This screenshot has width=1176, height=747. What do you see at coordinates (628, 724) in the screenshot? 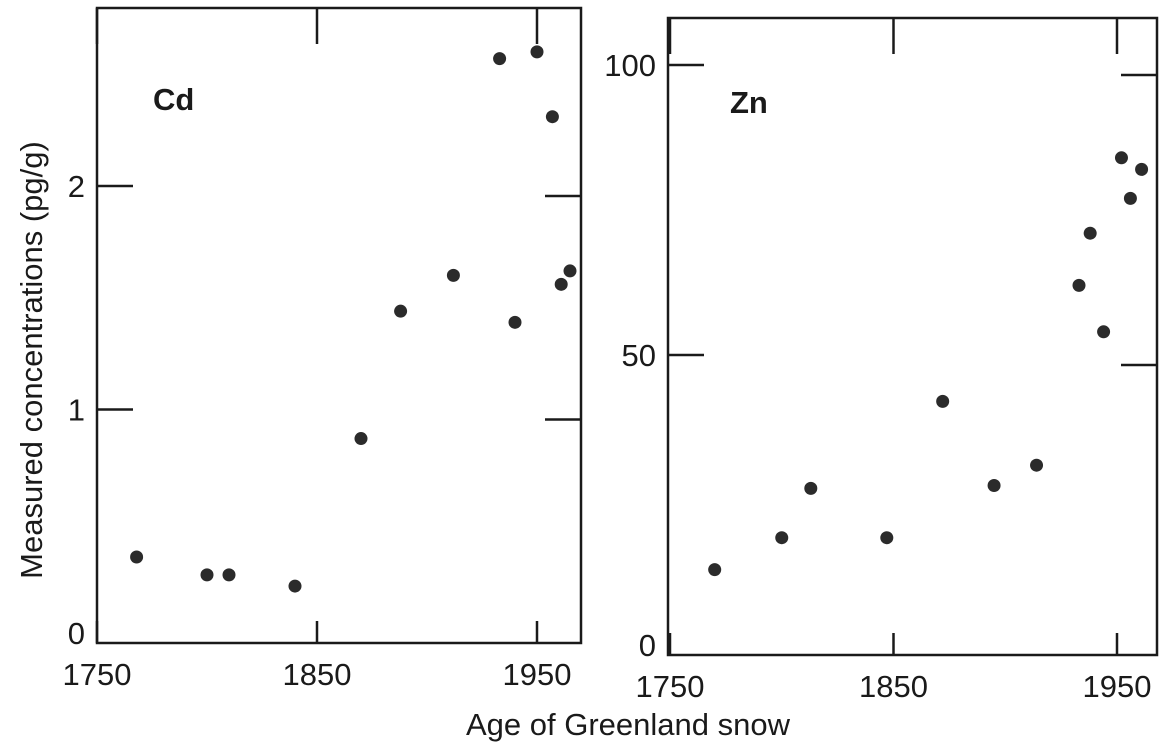
I see `figure-x-axis-label: Age of Greenland snow` at bounding box center [628, 724].